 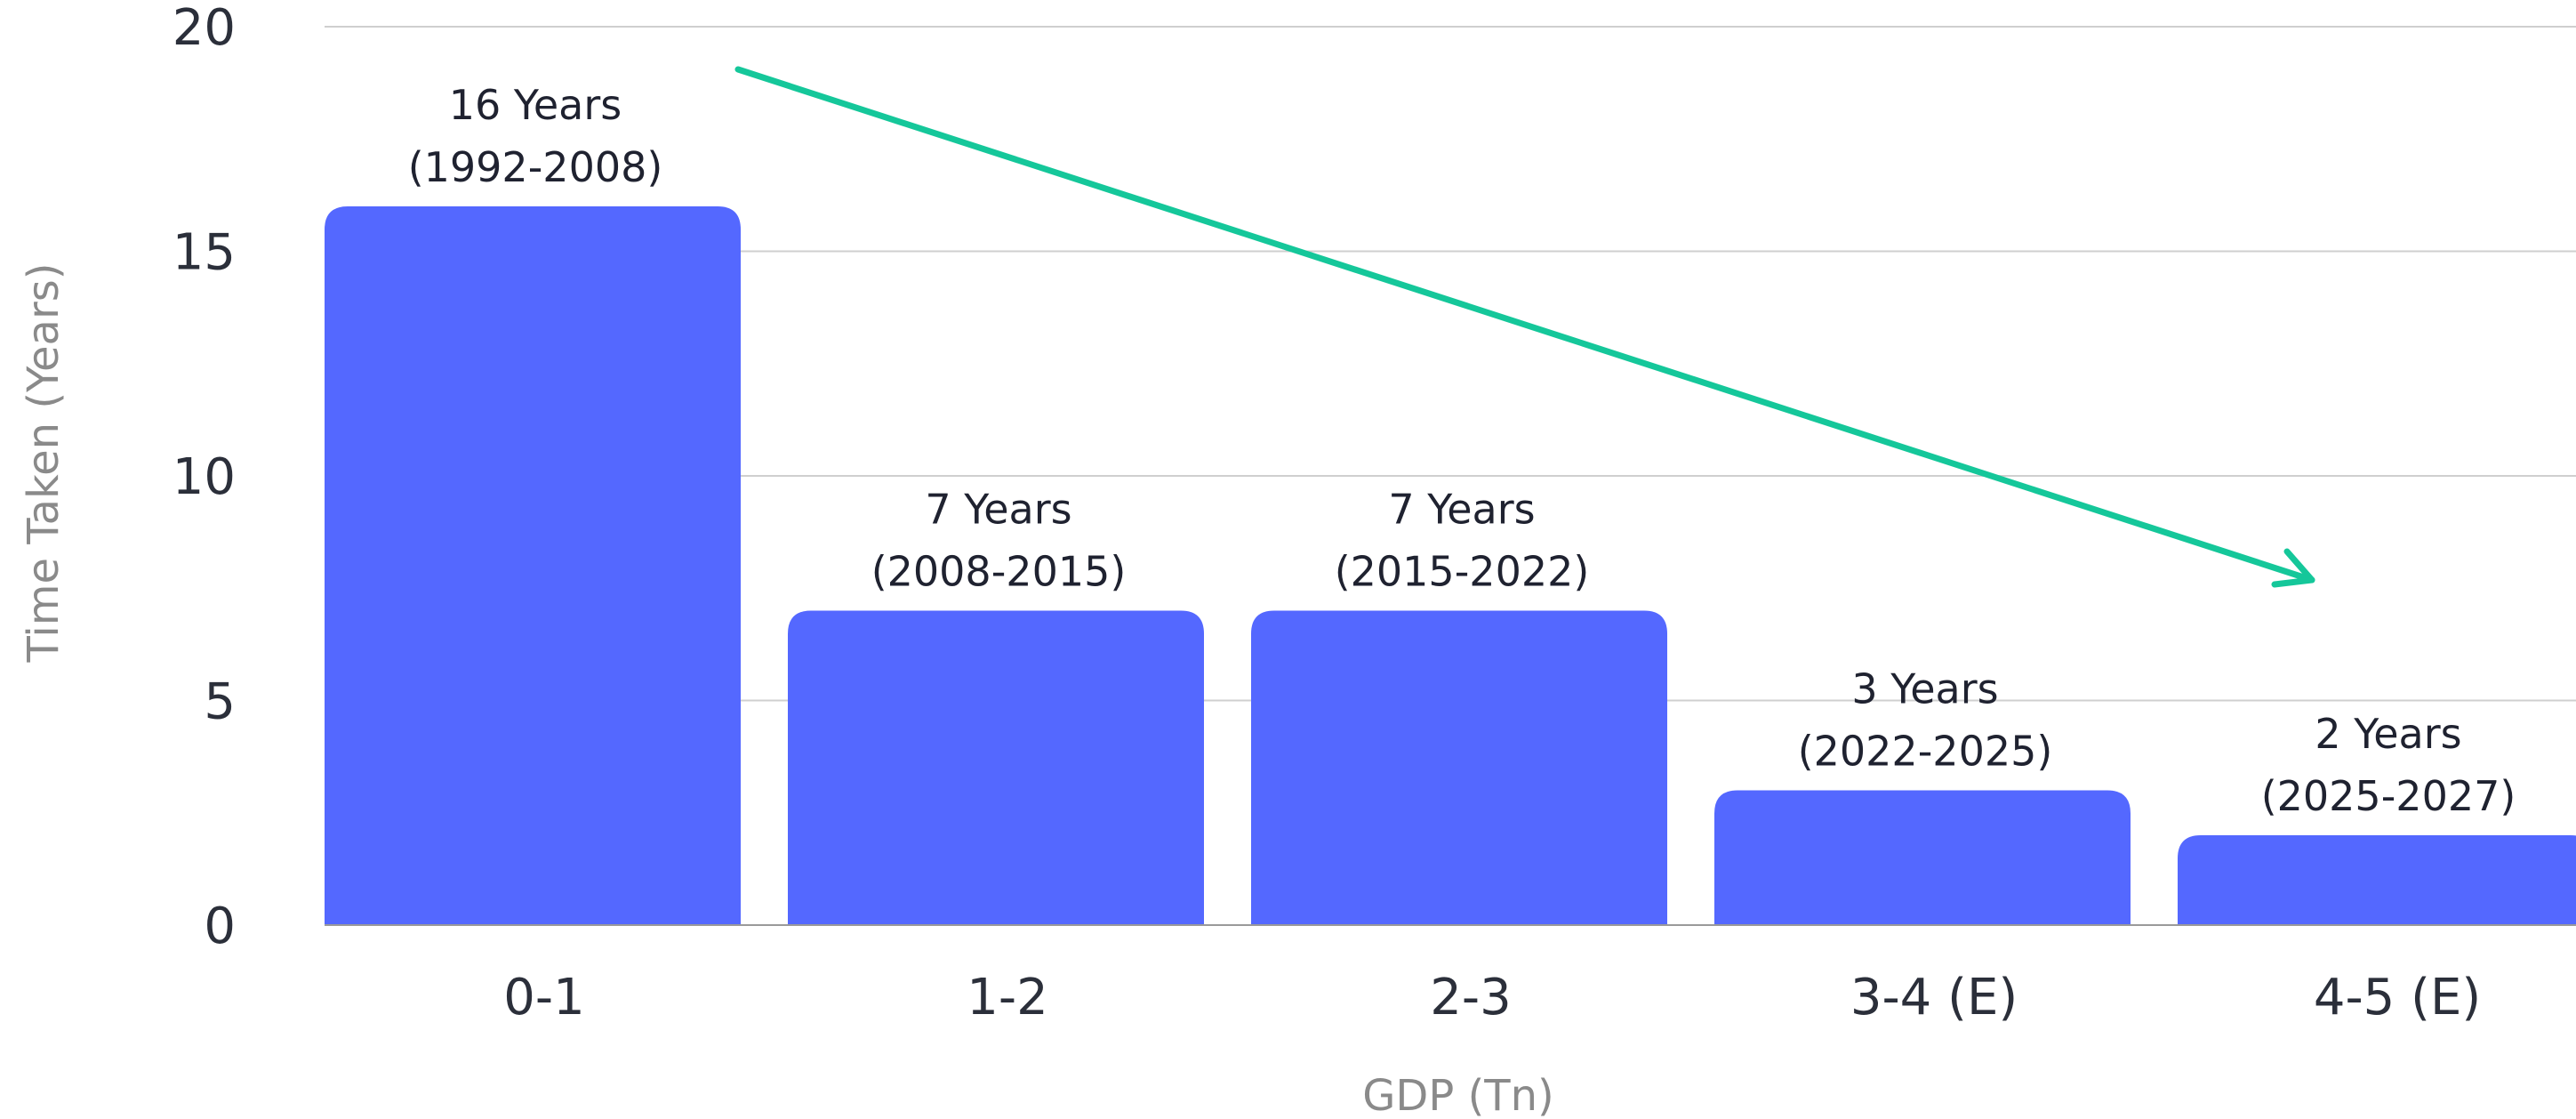 I want to click on x-tick-label: 4-5 (E), so click(x=2397, y=997).